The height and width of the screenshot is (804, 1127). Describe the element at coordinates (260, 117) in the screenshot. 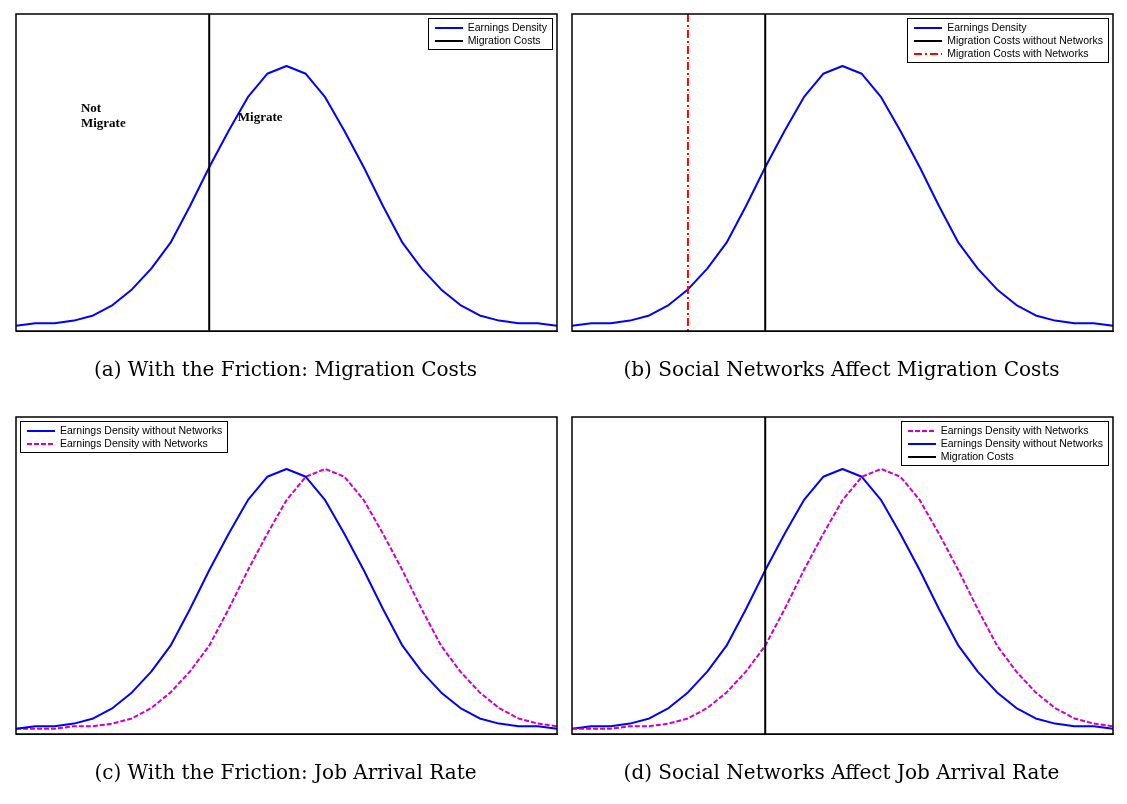

I see `annotation: Migrate` at that location.